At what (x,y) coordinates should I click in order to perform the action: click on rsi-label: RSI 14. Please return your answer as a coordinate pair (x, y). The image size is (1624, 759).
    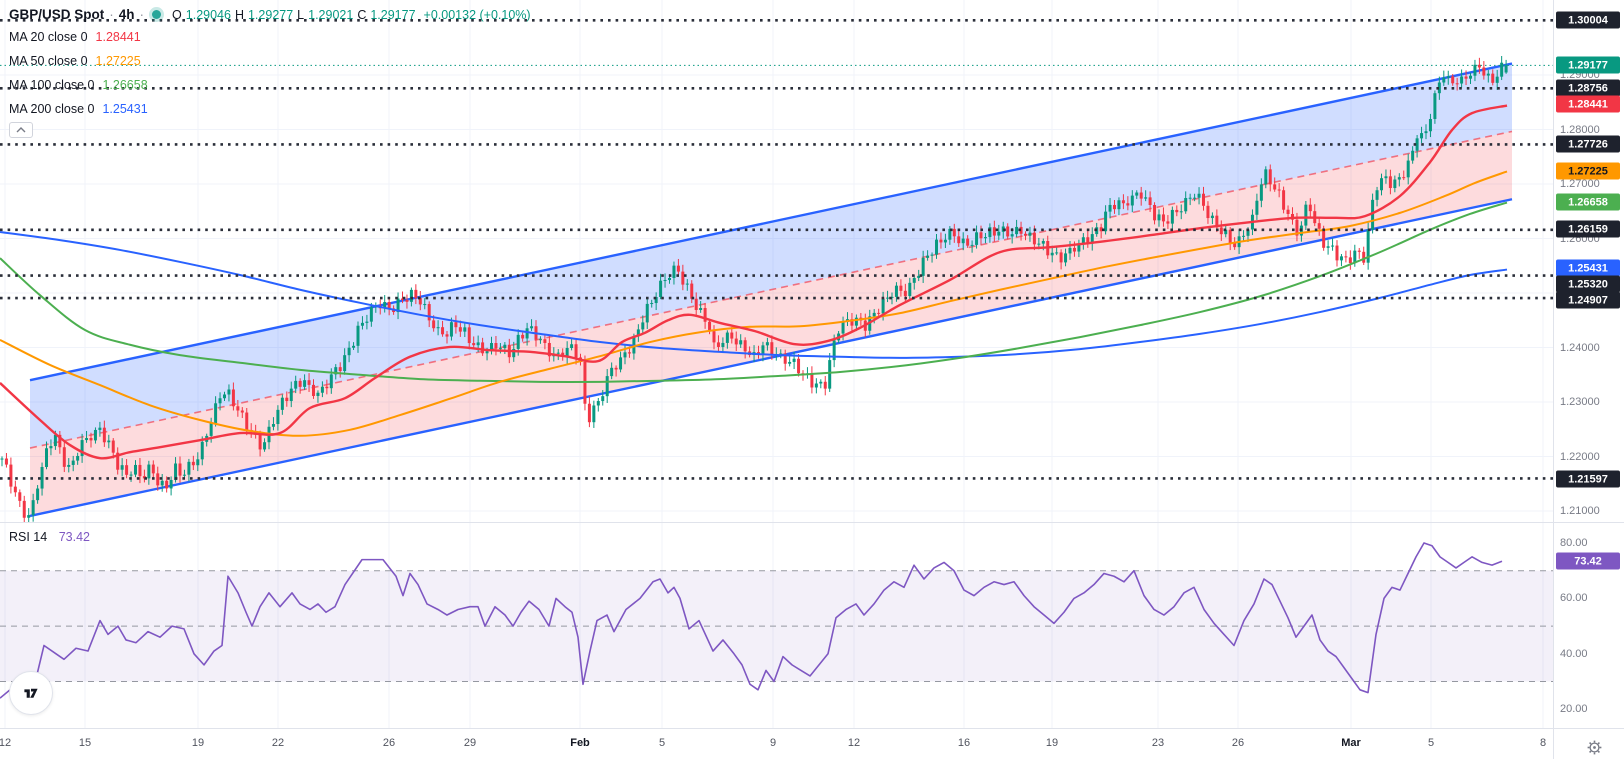
    Looking at the image, I should click on (28, 537).